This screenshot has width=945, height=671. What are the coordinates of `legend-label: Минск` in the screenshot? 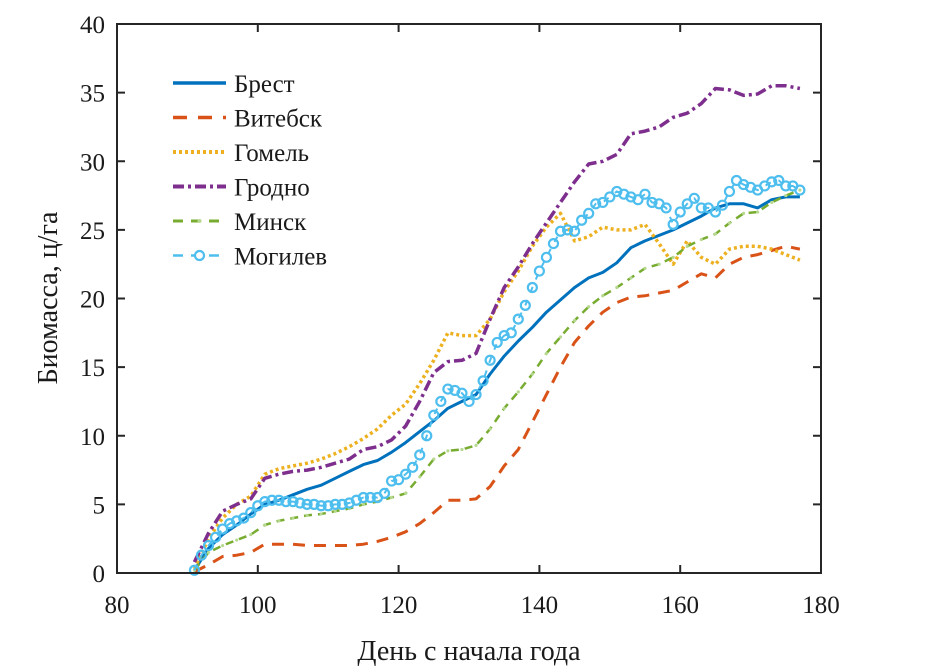 It's located at (270, 222).